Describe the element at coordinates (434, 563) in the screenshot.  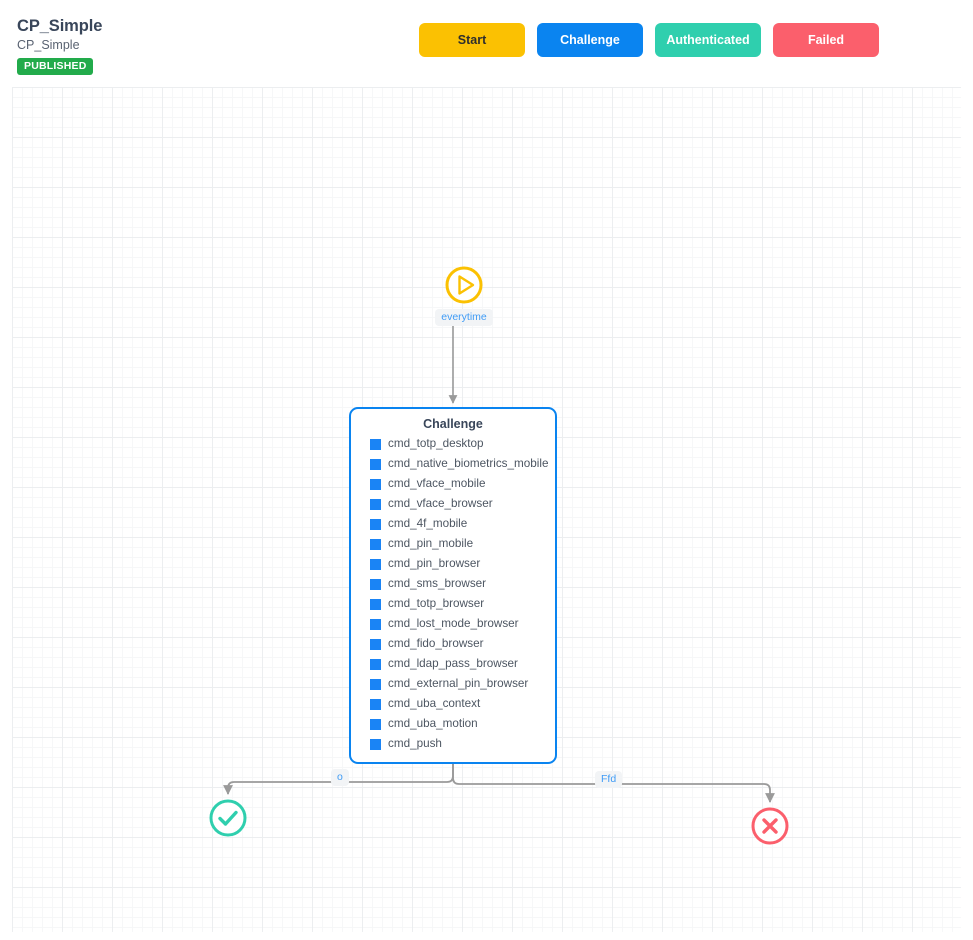
I see `list-item-label: cmd_pin_browser` at that location.